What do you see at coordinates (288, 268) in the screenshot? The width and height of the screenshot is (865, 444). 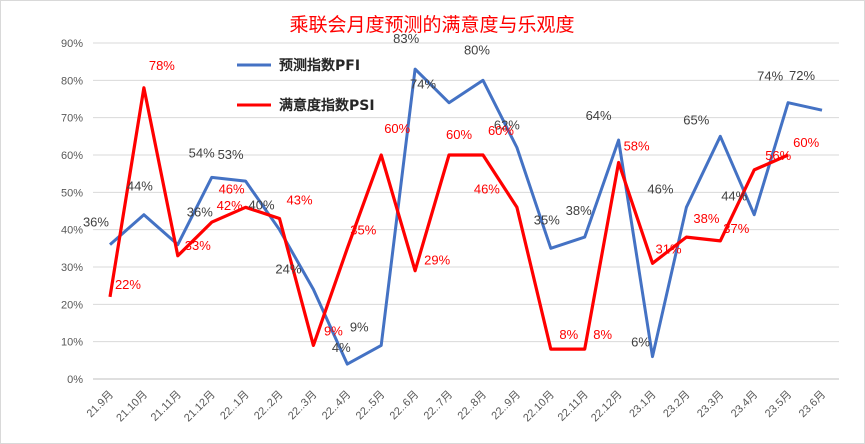 I see `data-label: 24%` at bounding box center [288, 268].